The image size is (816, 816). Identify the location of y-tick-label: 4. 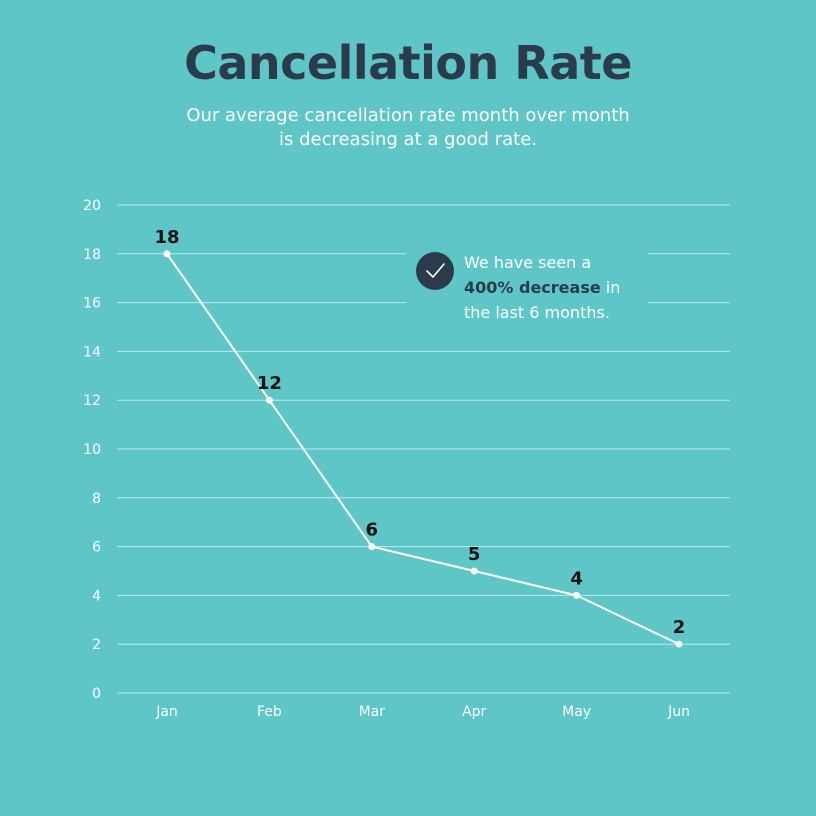
(96, 596).